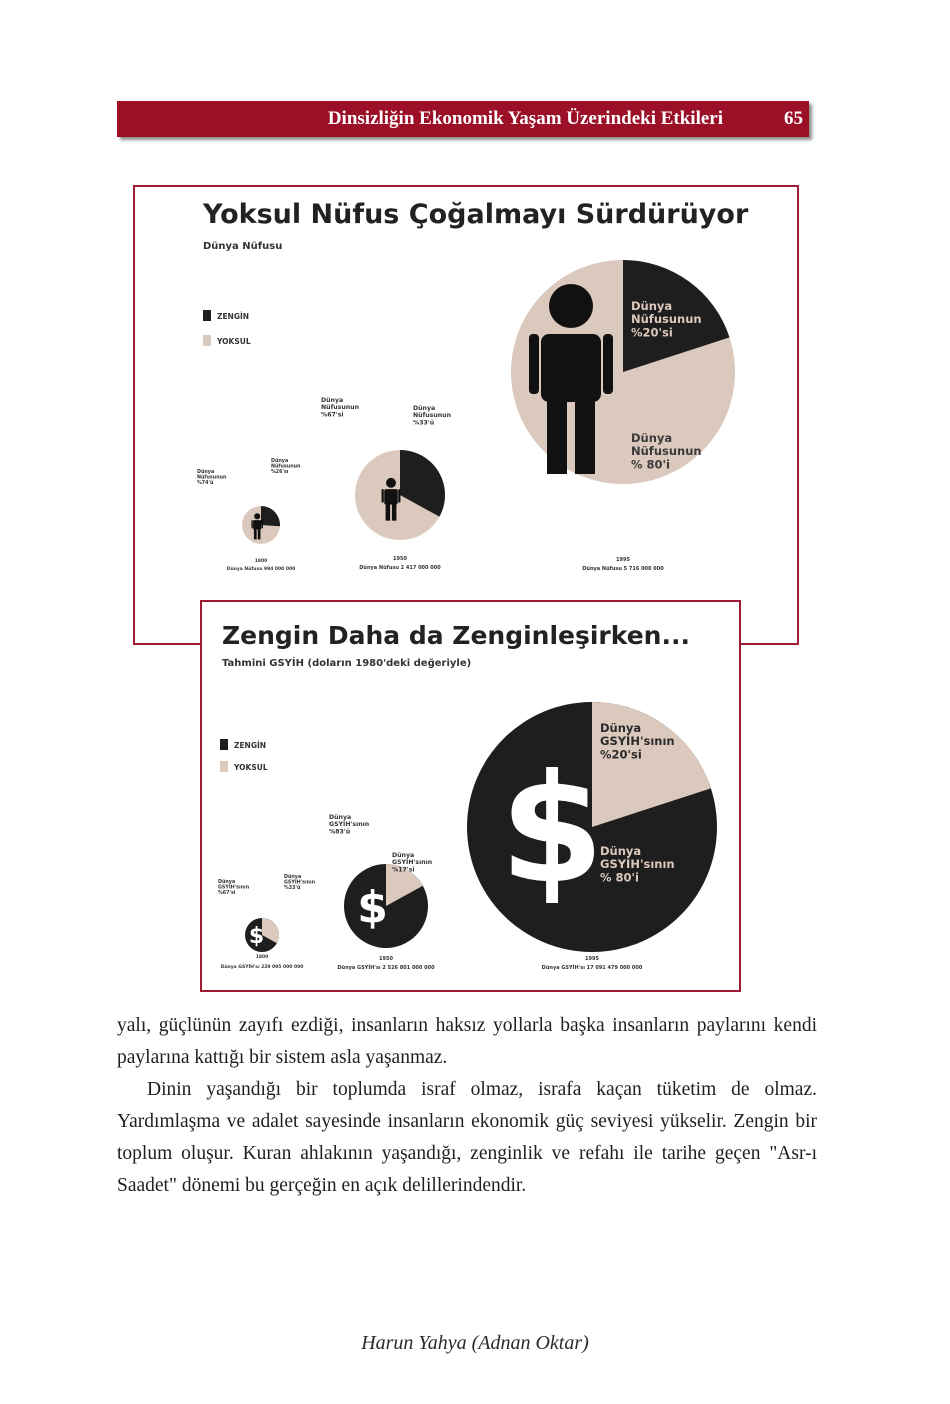  What do you see at coordinates (233, 316) in the screenshot?
I see `legend-rich-label: ZENGİN` at bounding box center [233, 316].